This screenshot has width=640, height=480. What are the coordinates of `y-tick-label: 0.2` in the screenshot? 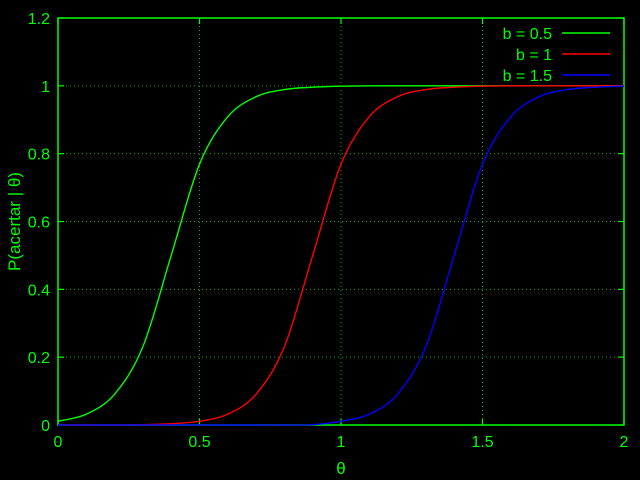 It's located at (39, 358).